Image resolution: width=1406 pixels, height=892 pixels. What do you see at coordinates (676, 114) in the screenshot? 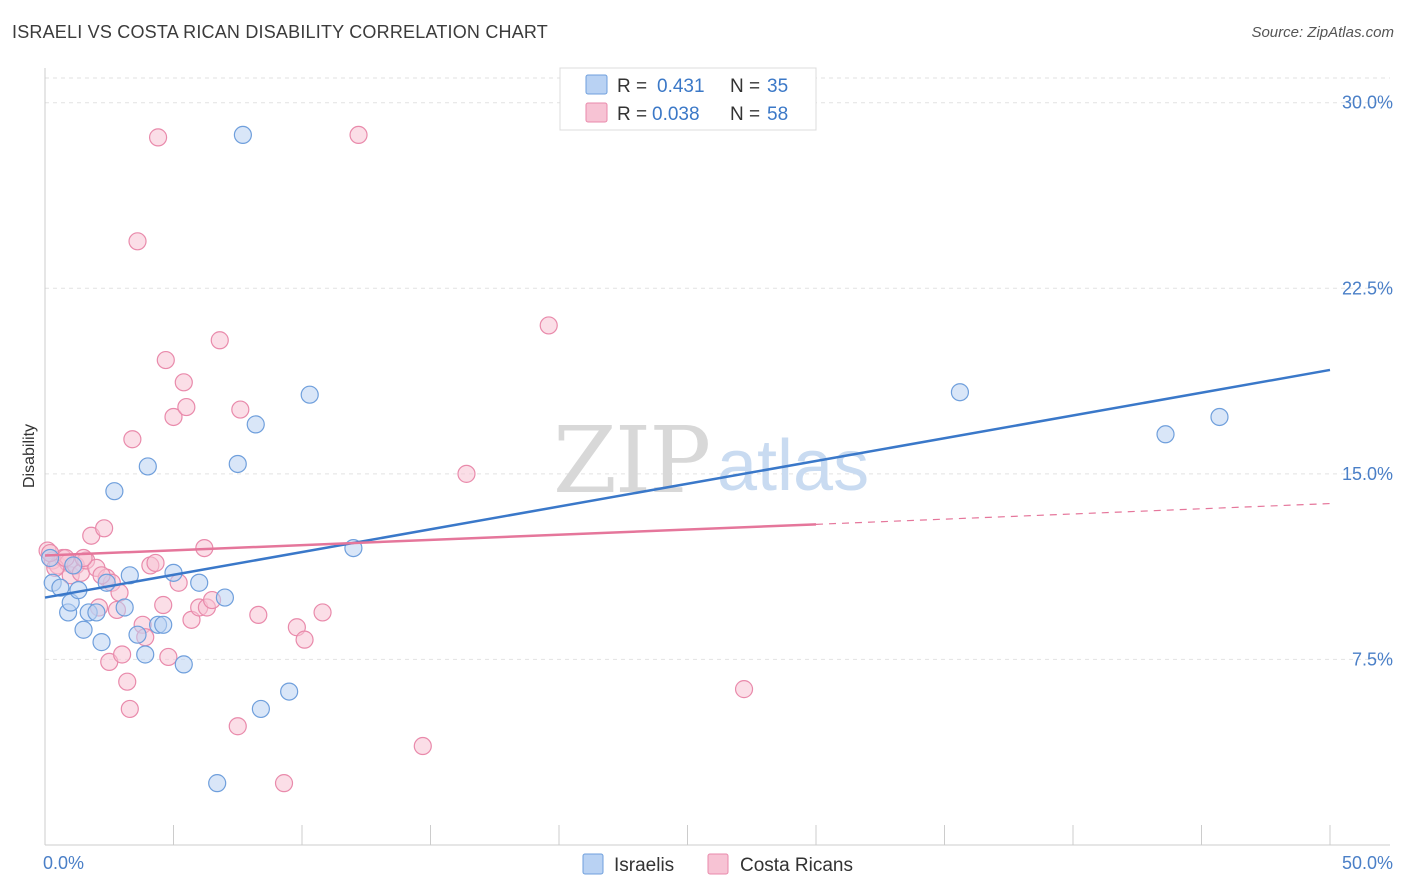
I see `legend-r-value-costa-ricans: 0.038` at bounding box center [676, 114].